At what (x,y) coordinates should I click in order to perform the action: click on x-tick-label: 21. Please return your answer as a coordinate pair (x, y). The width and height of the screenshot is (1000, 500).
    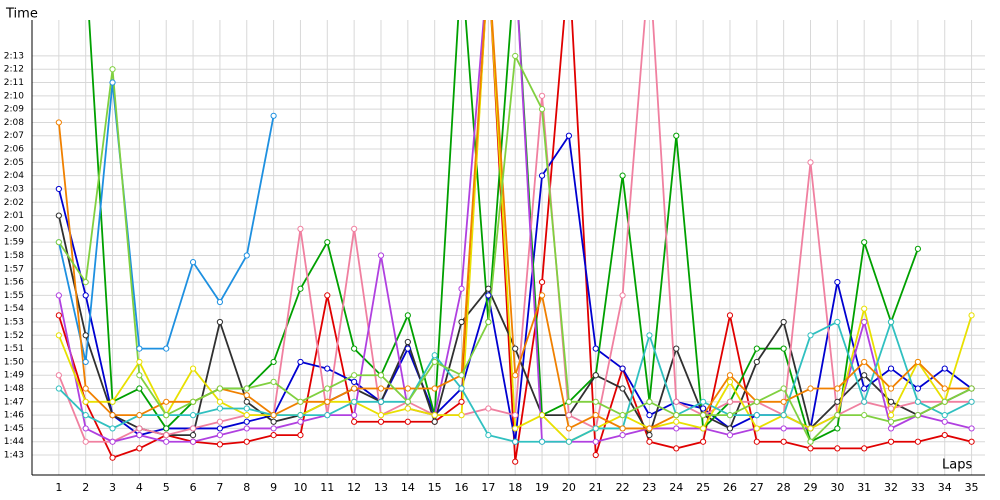
    Looking at the image, I should click on (596, 487).